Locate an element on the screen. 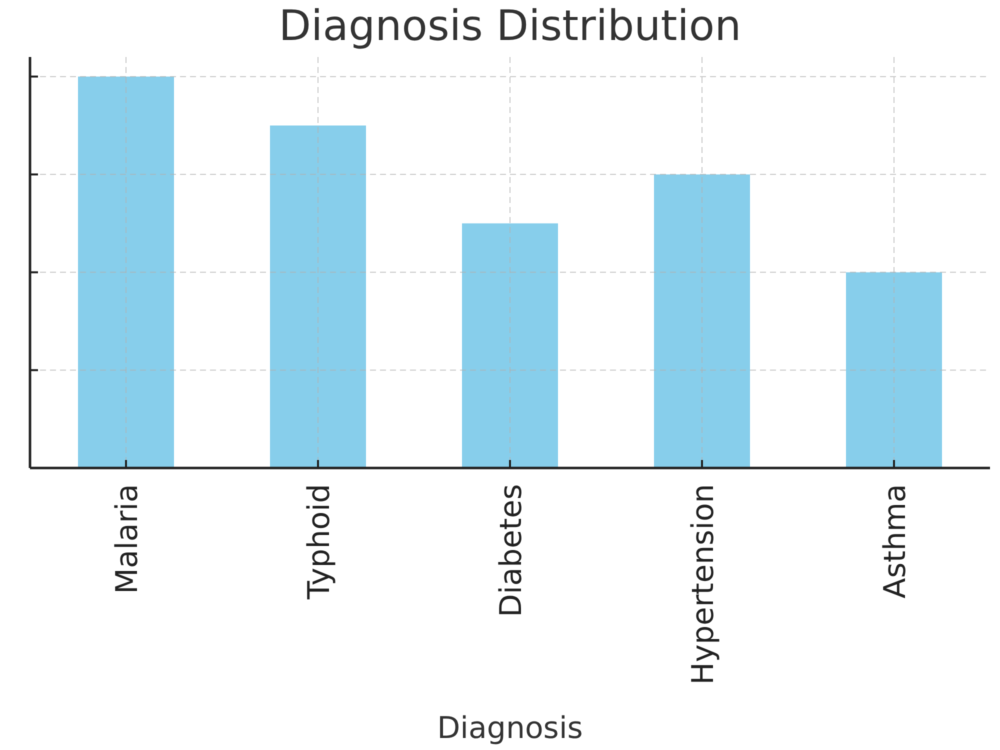 Image resolution: width=1000 pixels, height=750 pixels. x-tick-label: Asthma is located at coordinates (895, 541).